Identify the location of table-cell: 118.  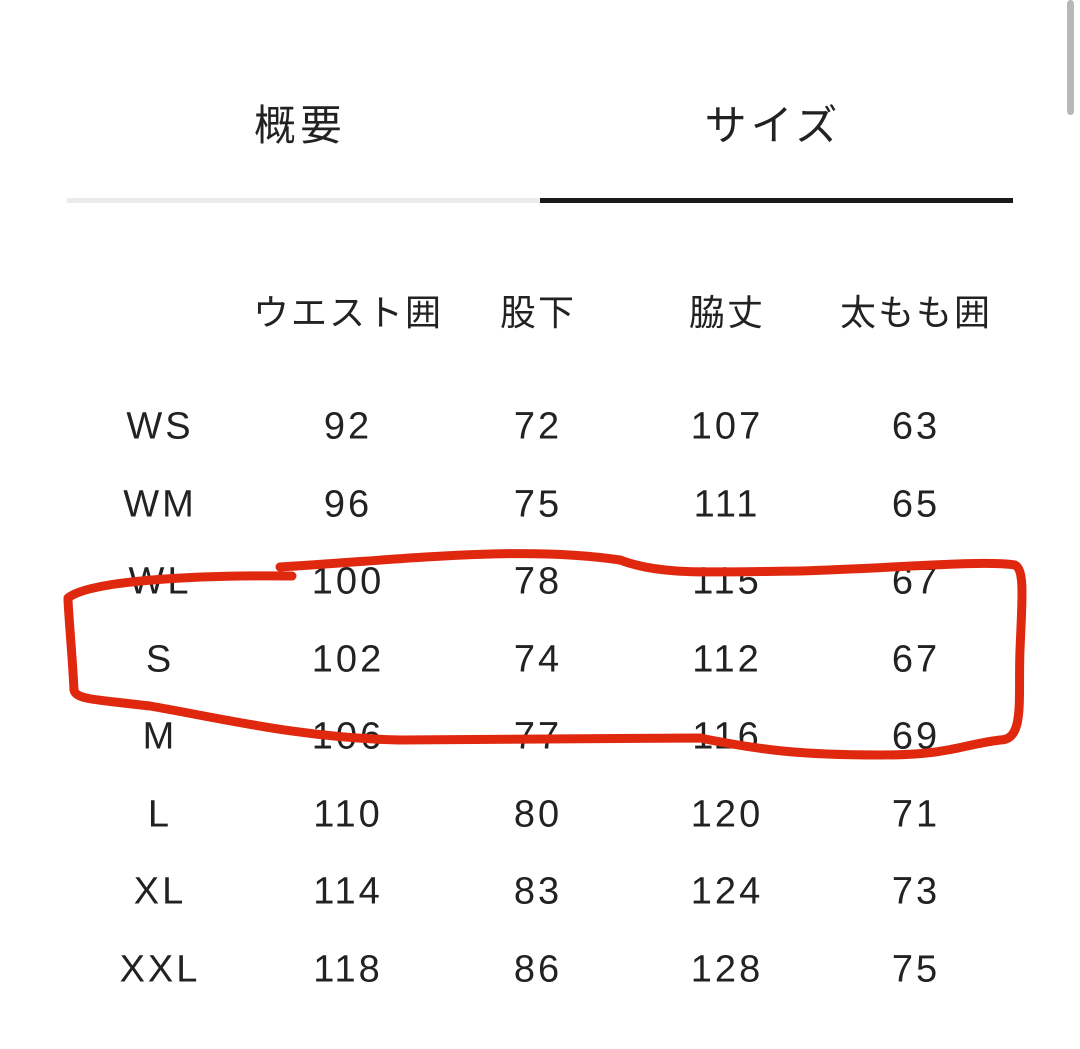
(348, 969).